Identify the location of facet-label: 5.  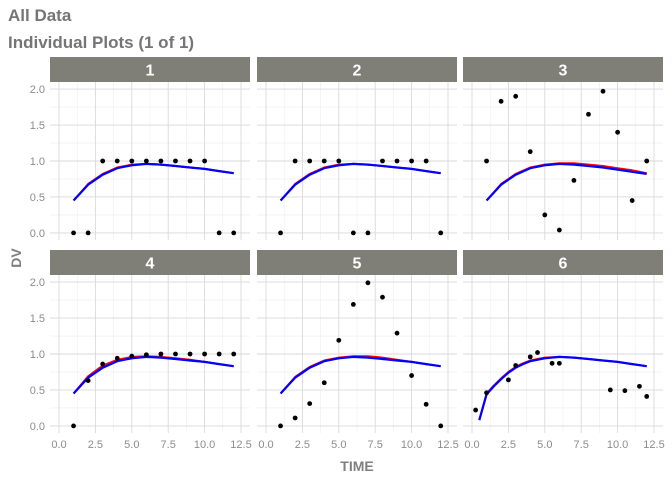
(357, 264).